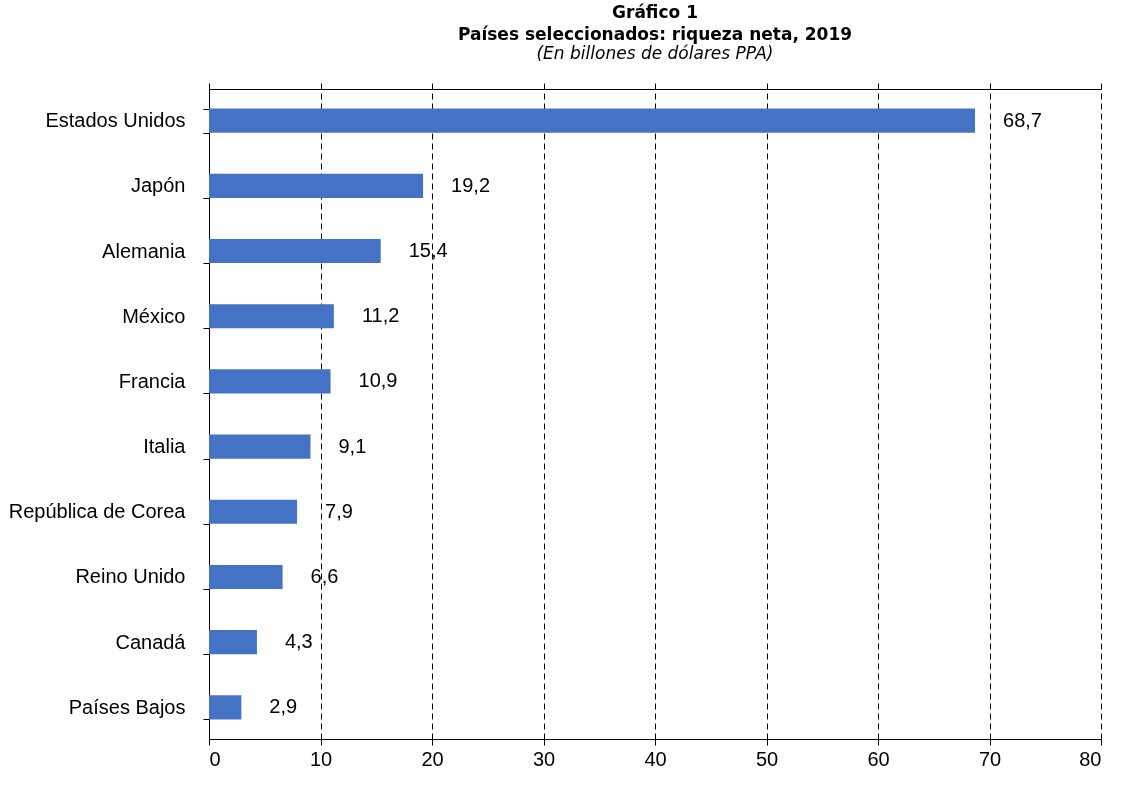 The image size is (1138, 800). I want to click on x-tick-label: 50, so click(767, 758).